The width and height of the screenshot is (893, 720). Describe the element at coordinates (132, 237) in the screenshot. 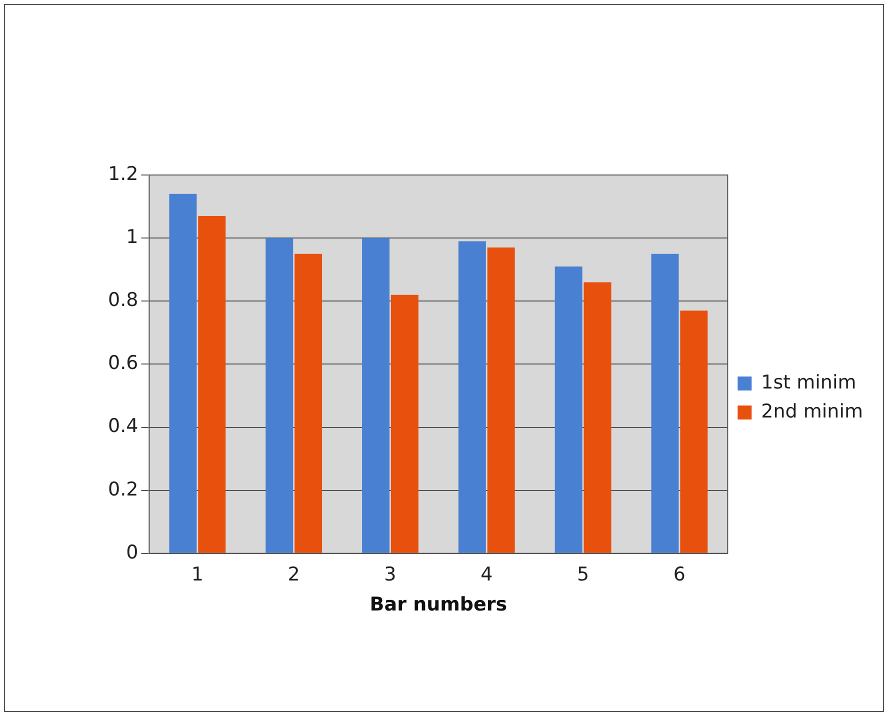

I see `y-tick-label: 1` at that location.